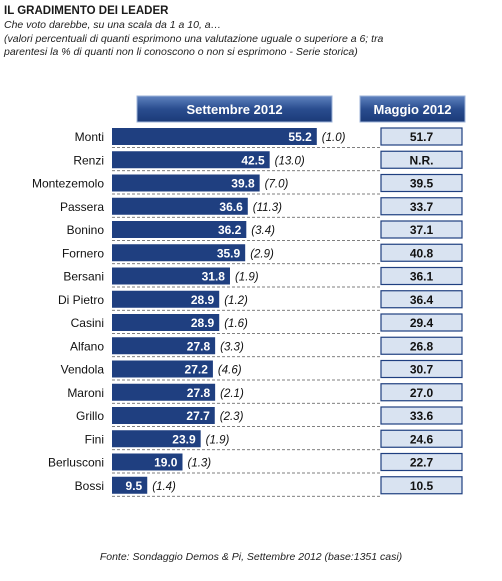  What do you see at coordinates (262, 254) in the screenshot?
I see `unknown-percent-label: (2.9)` at bounding box center [262, 254].